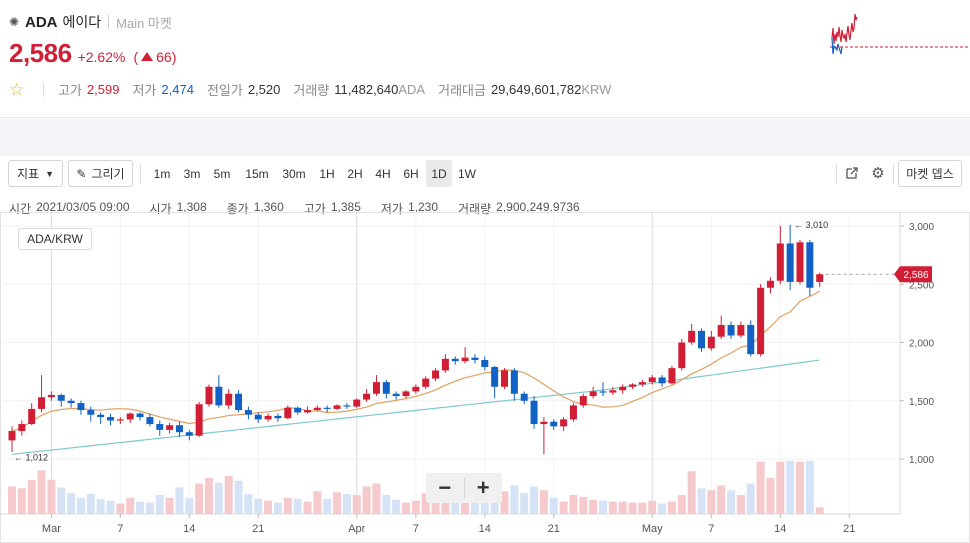 This screenshot has width=970, height=543. Describe the element at coordinates (464, 488) in the screenshot. I see `zoom-controls: − +` at that location.